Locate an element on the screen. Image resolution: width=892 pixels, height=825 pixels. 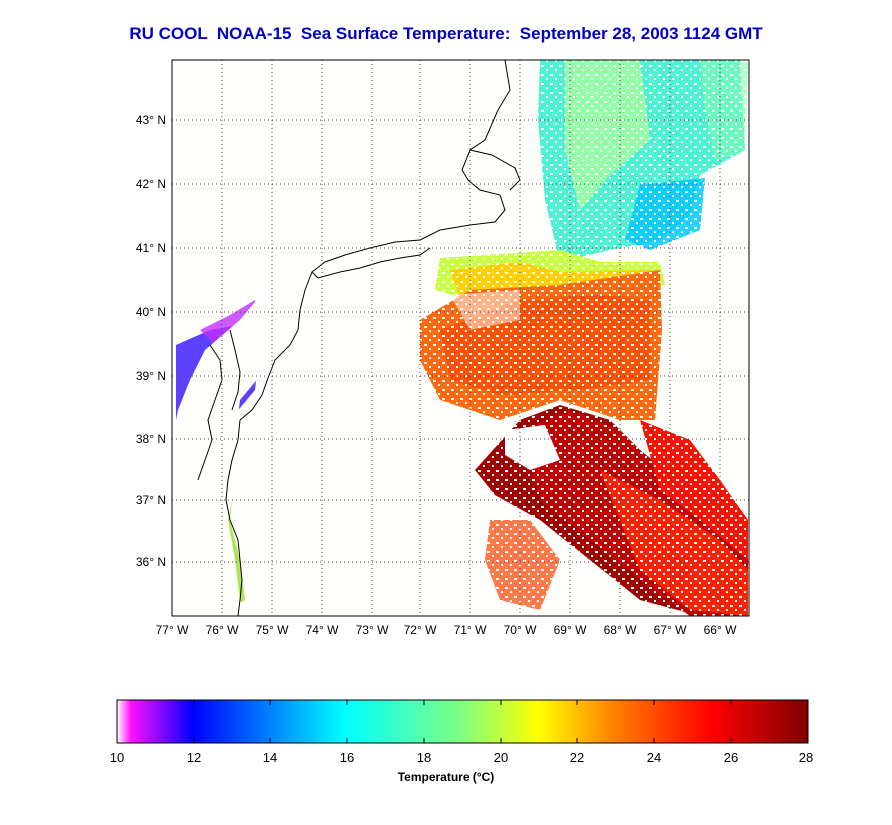
colorbar-tick-label: 20 is located at coordinates (501, 757).